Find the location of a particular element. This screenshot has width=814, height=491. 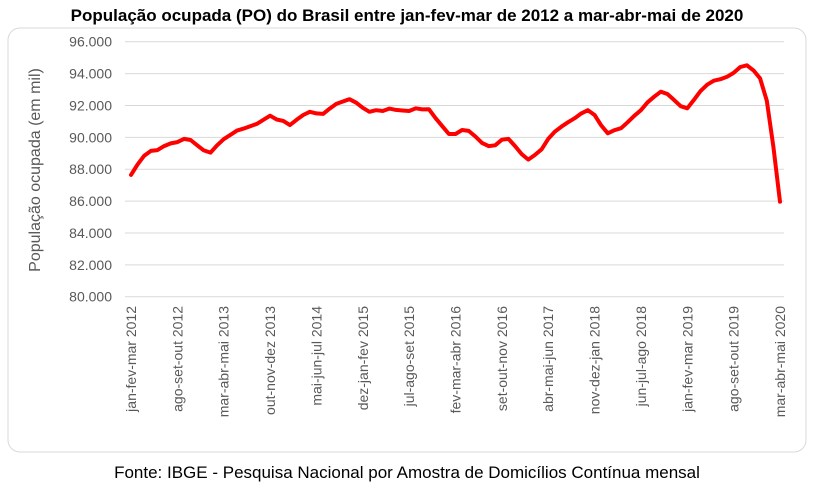

x-tick-label: fev-mar-abr 2016 is located at coordinates (456, 360).